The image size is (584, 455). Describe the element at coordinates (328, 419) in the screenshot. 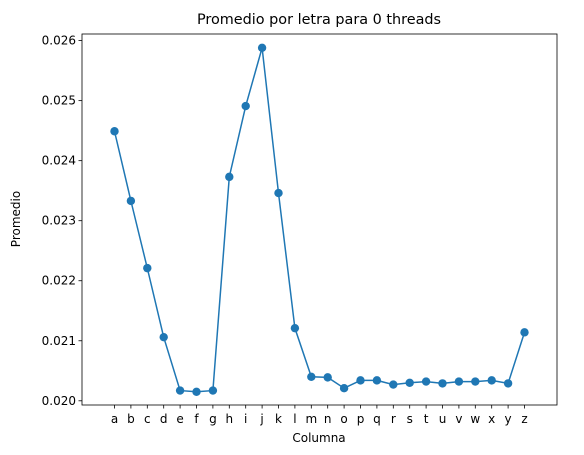

I see `x-tick-label: n` at that location.